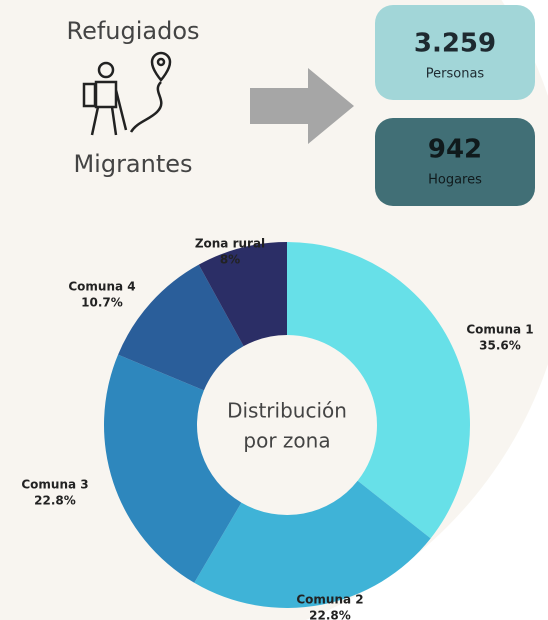 Image resolution: width=548 pixels, height=620 pixels. Describe the element at coordinates (132, 164) in the screenshot. I see `header-bottom: Migrantes` at that location.